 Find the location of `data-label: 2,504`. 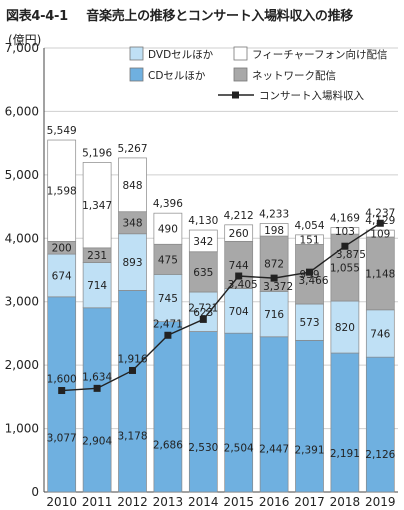

data-label: 2,504 is located at coordinates (239, 449).